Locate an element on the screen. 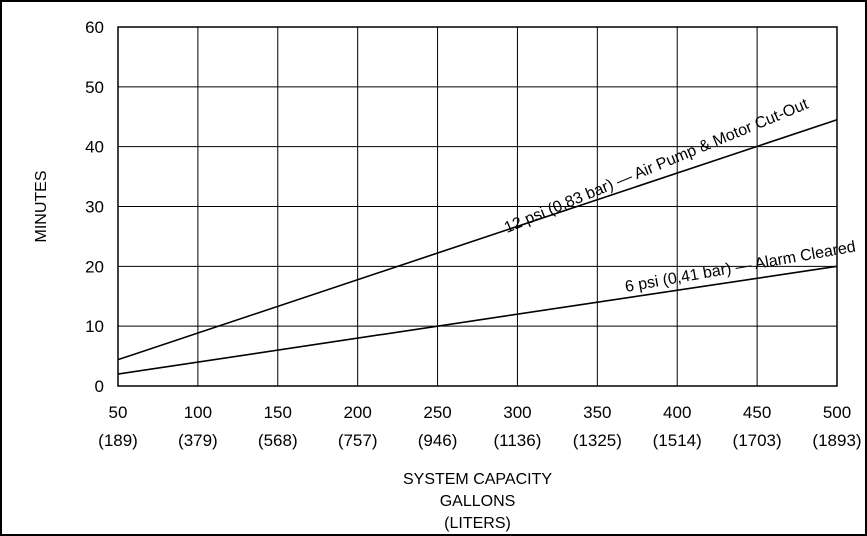 The width and height of the screenshot is (867, 536). x-tick-sublabel: (1514) is located at coordinates (677, 440).